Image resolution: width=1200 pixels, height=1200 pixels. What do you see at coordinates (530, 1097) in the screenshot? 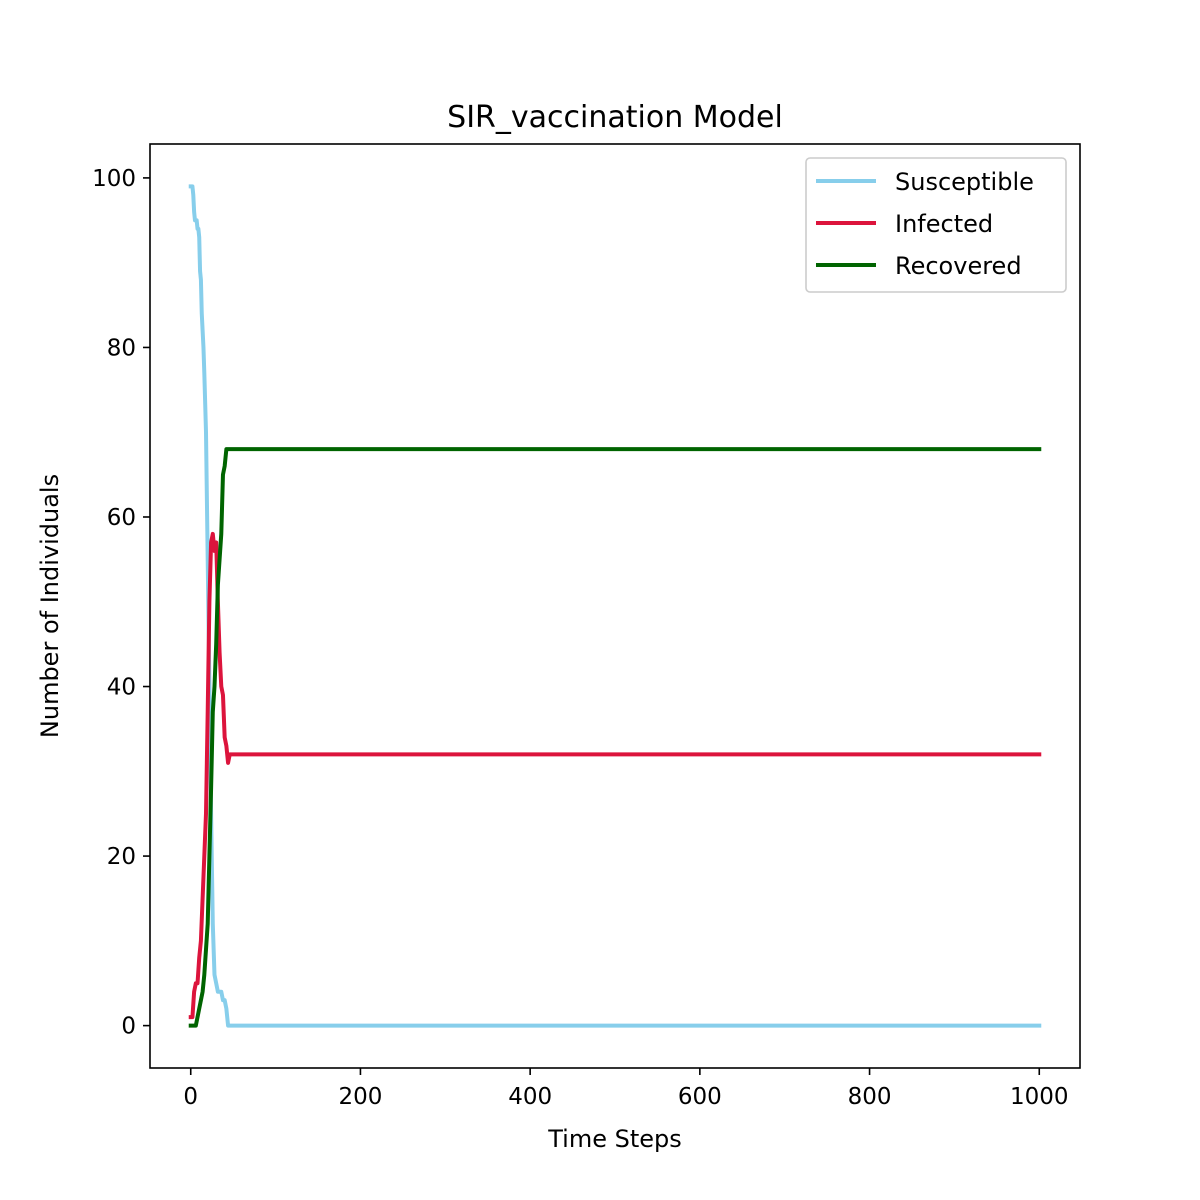
I see `x-tick-label: 400` at bounding box center [530, 1097].